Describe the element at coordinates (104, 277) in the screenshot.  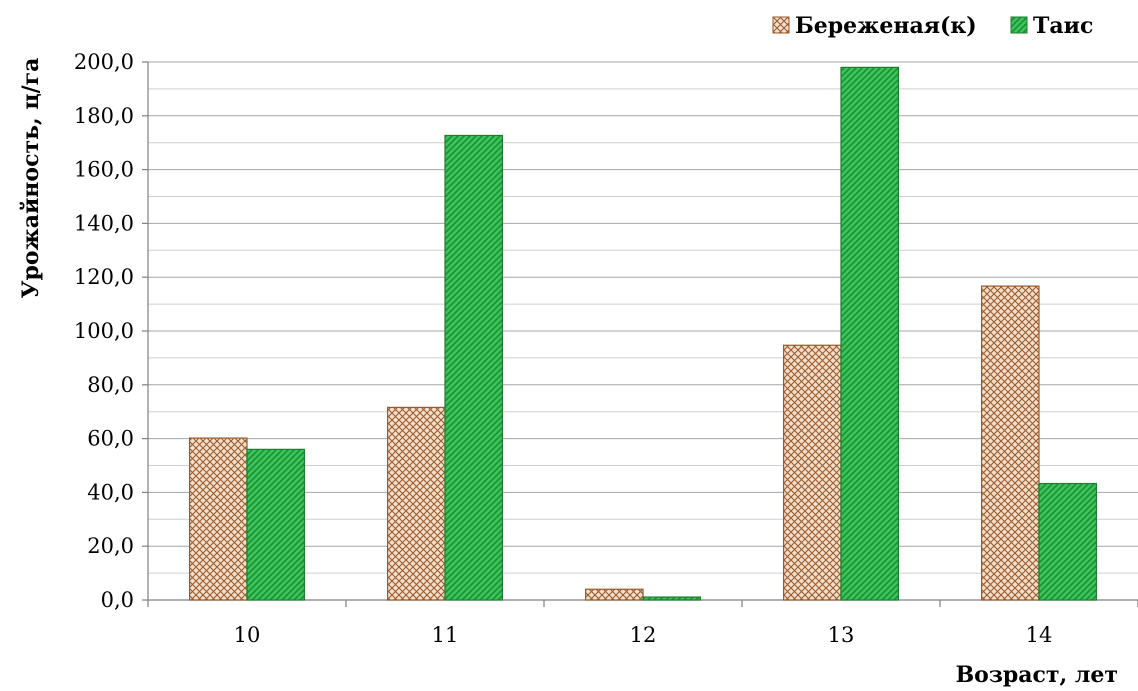
I see `y-tick-label: 120,0` at that location.